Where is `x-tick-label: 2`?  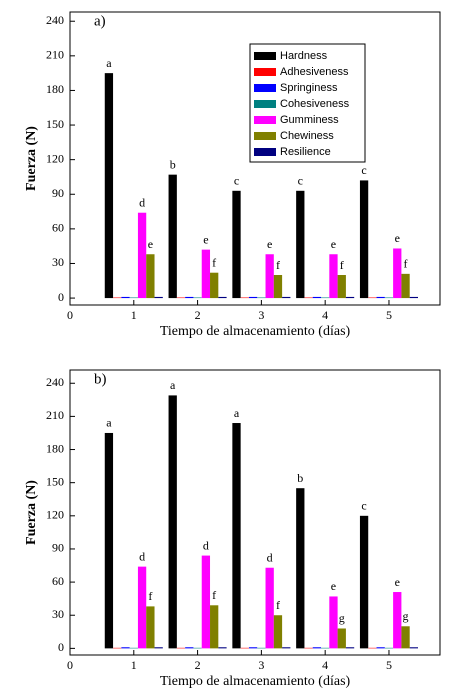 x-tick-label: 2 is located at coordinates (198, 665).